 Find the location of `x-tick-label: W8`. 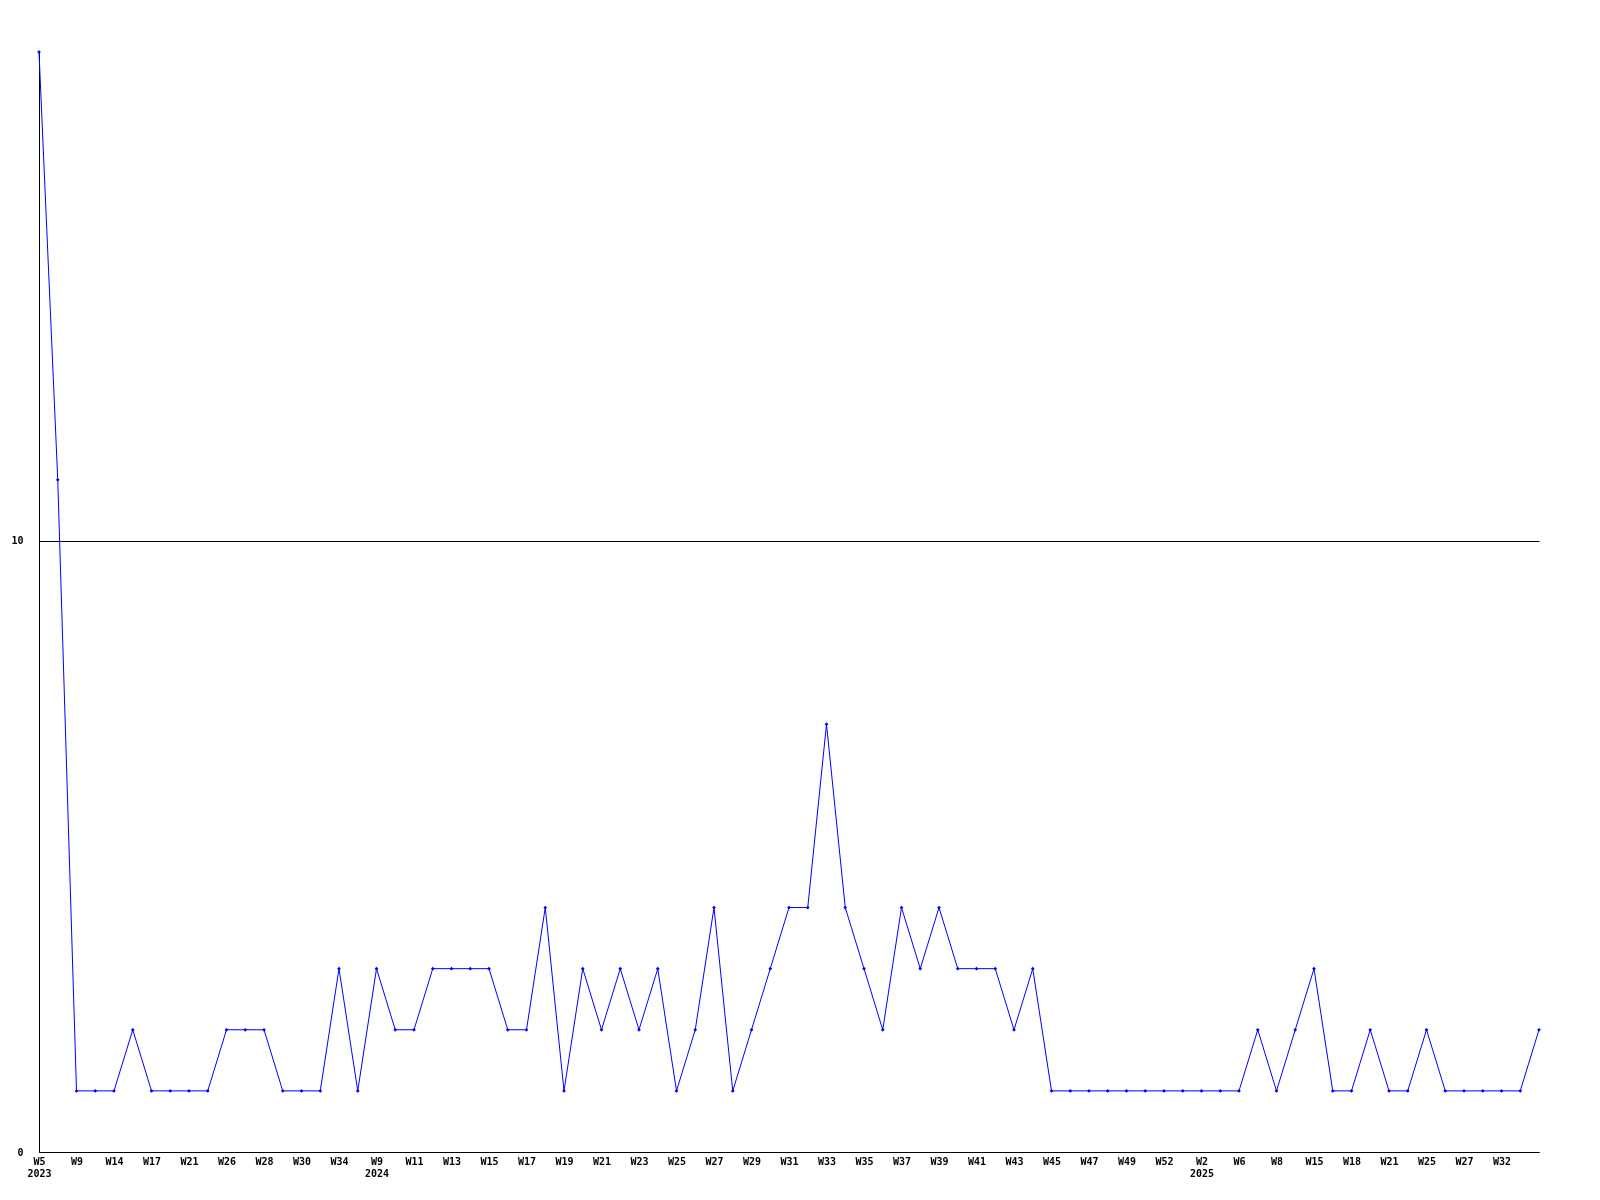

x-tick-label: W8 is located at coordinates (1277, 1161).